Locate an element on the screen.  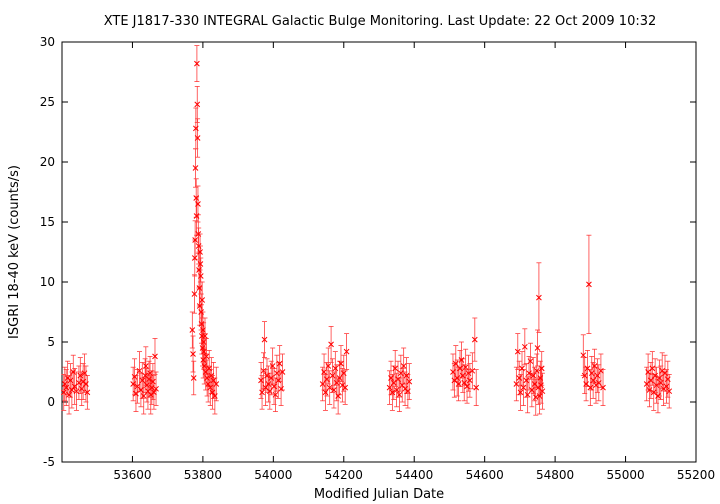
x-axis-label: Modified Julian Date is located at coordinates (379, 494).